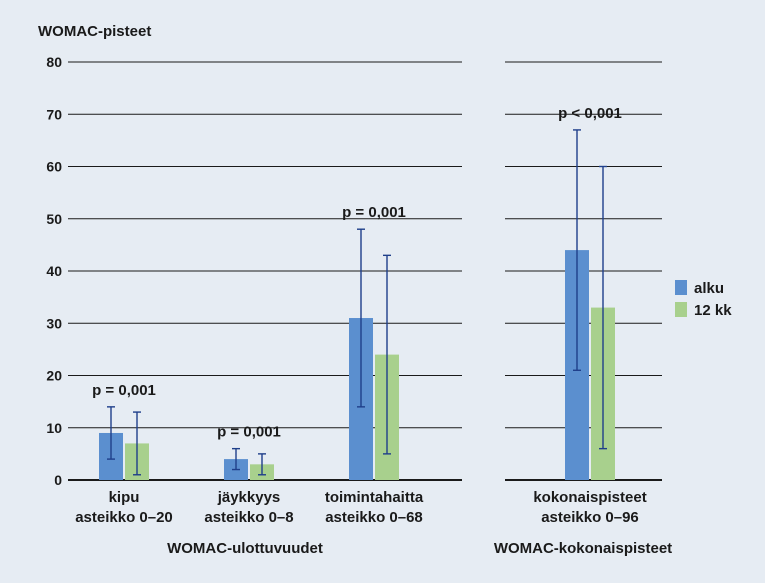  What do you see at coordinates (54, 219) in the screenshot?
I see `y-tick-label: 50` at bounding box center [54, 219].